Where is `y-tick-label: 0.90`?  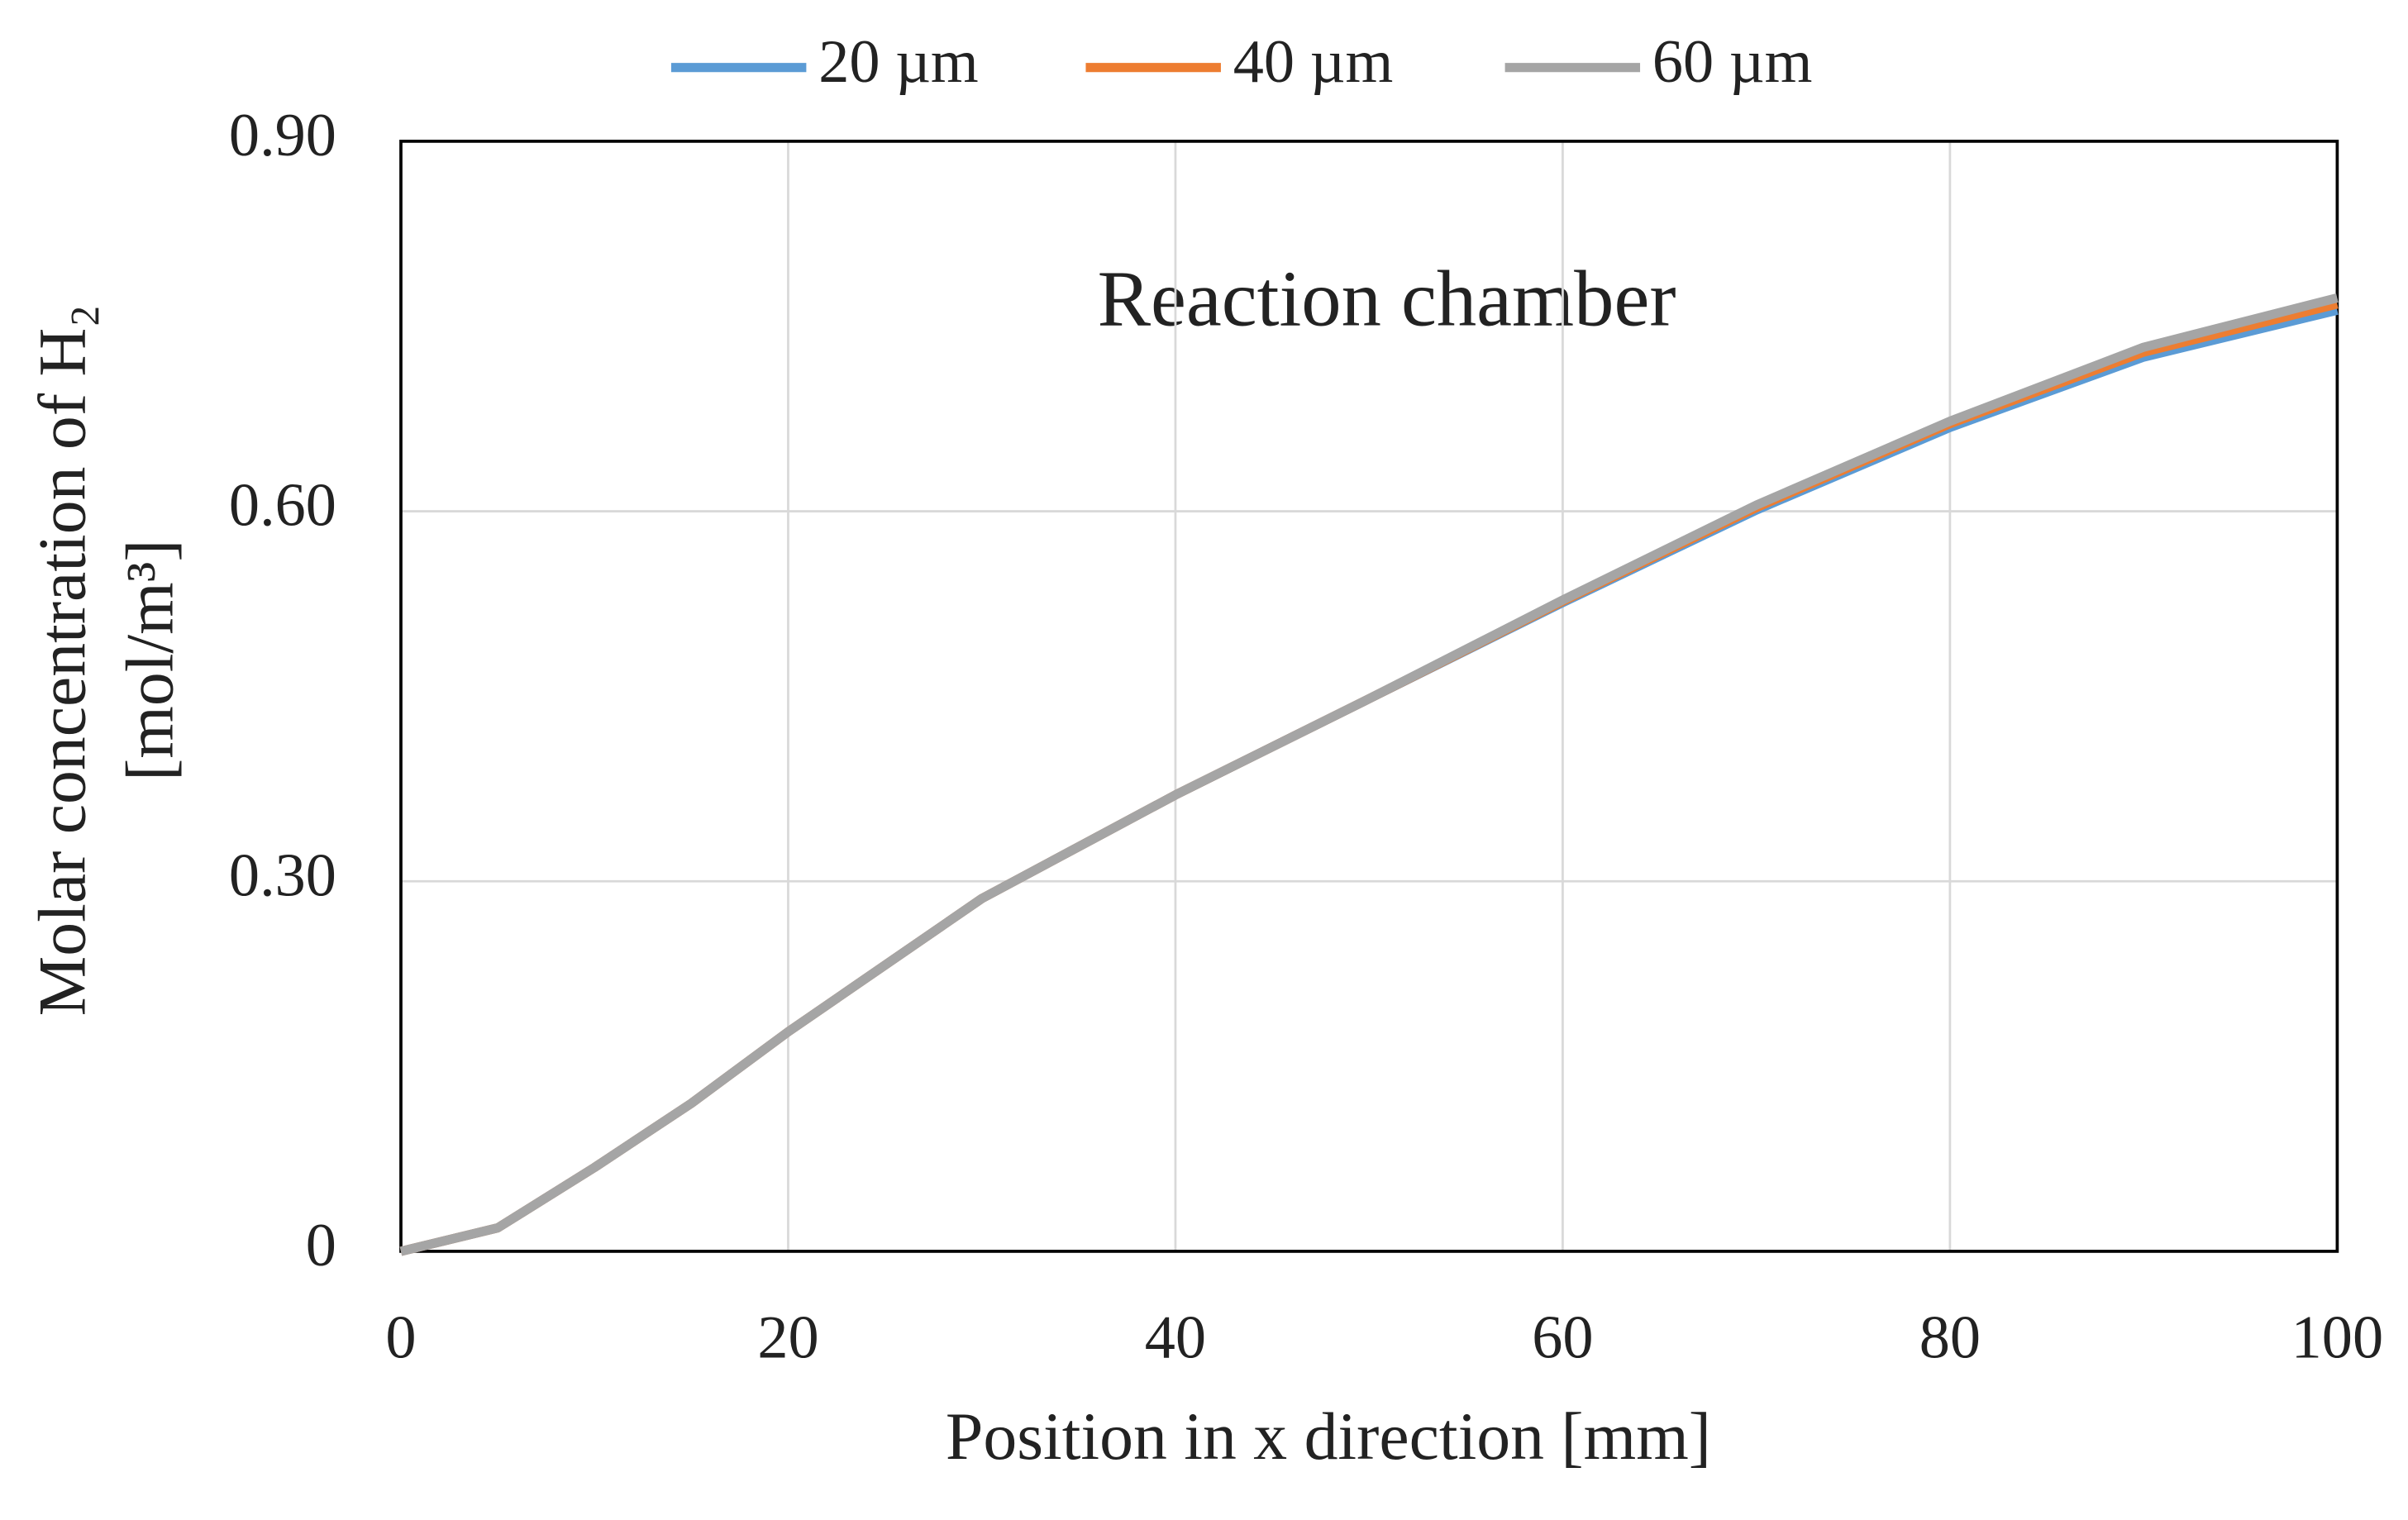
y-tick-label: 0.90 is located at coordinates (282, 135).